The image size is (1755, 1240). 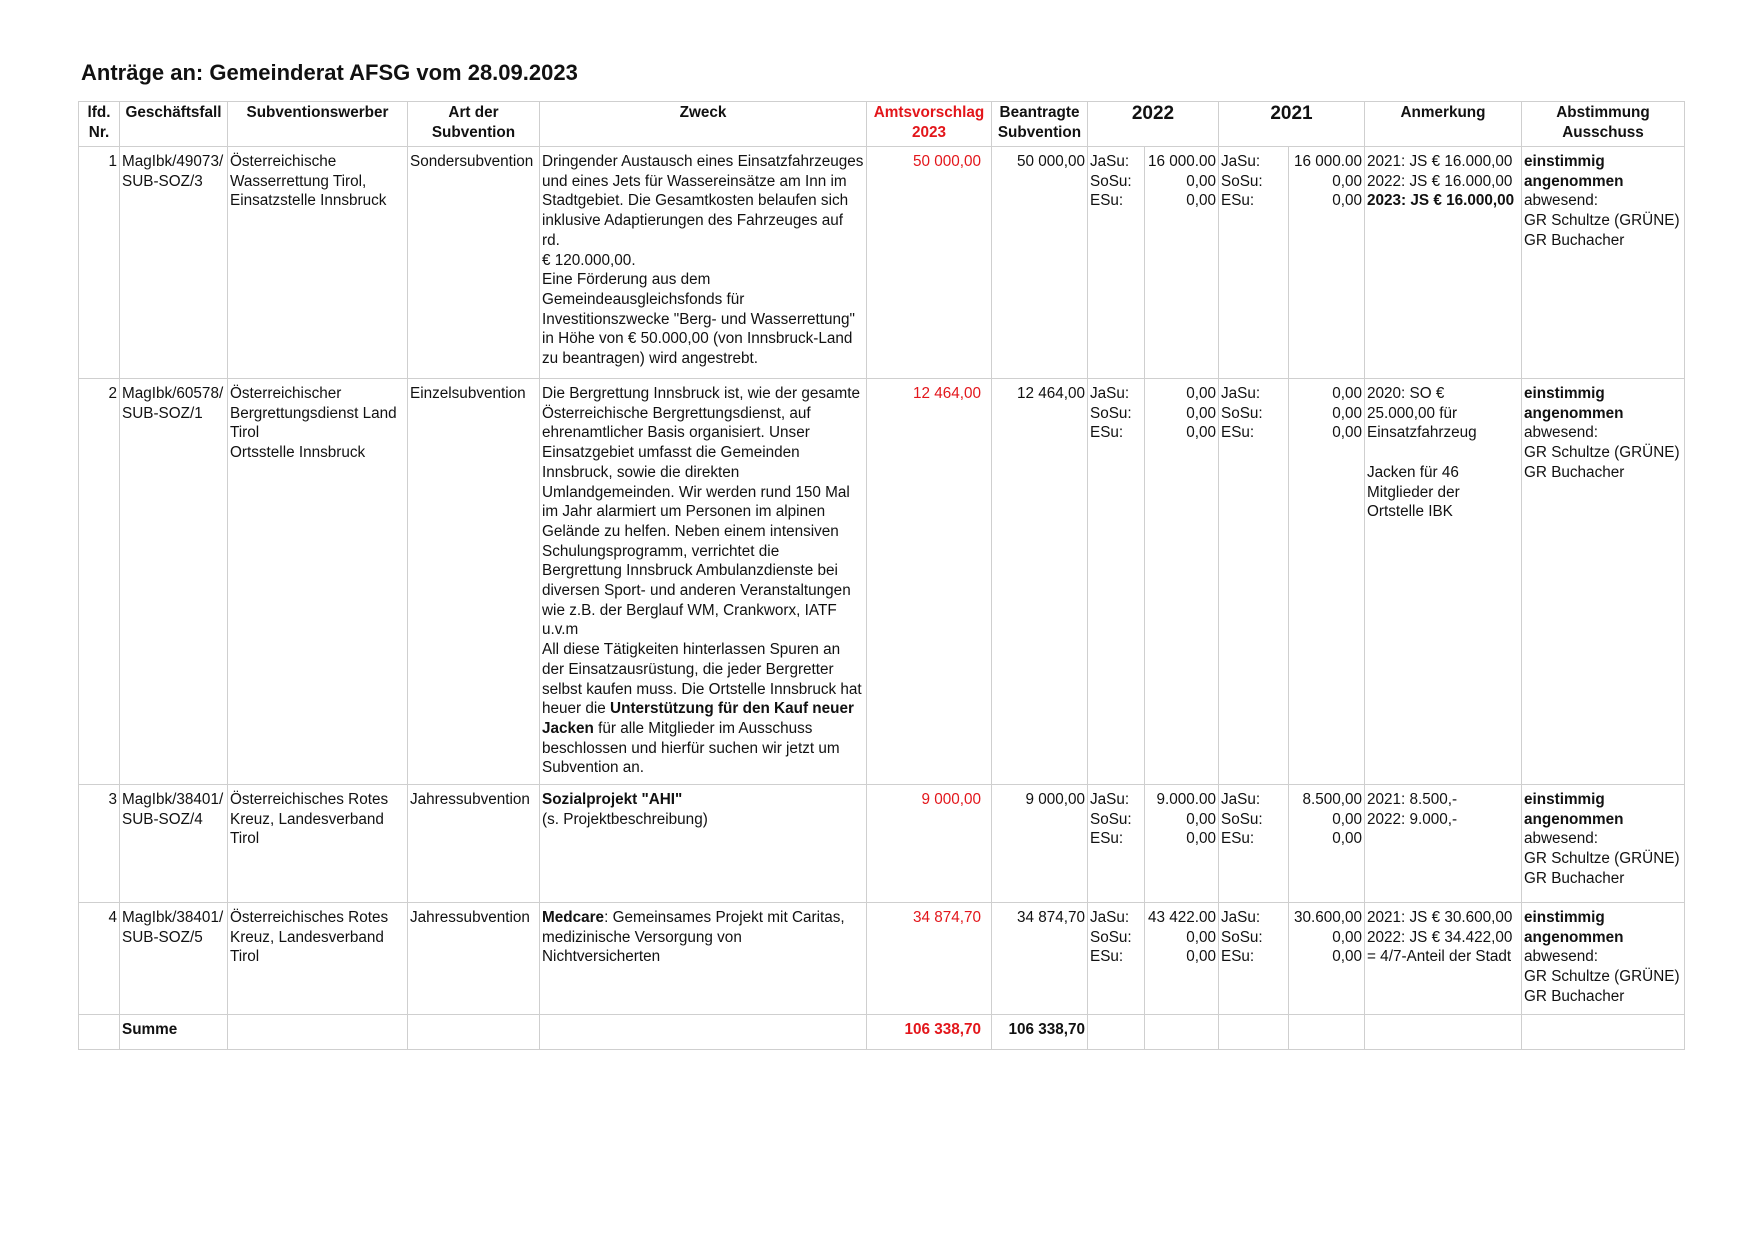 What do you see at coordinates (1326, 843) in the screenshot?
I see `cell-2021-values: 8.500,00 0,00 0,00` at bounding box center [1326, 843].